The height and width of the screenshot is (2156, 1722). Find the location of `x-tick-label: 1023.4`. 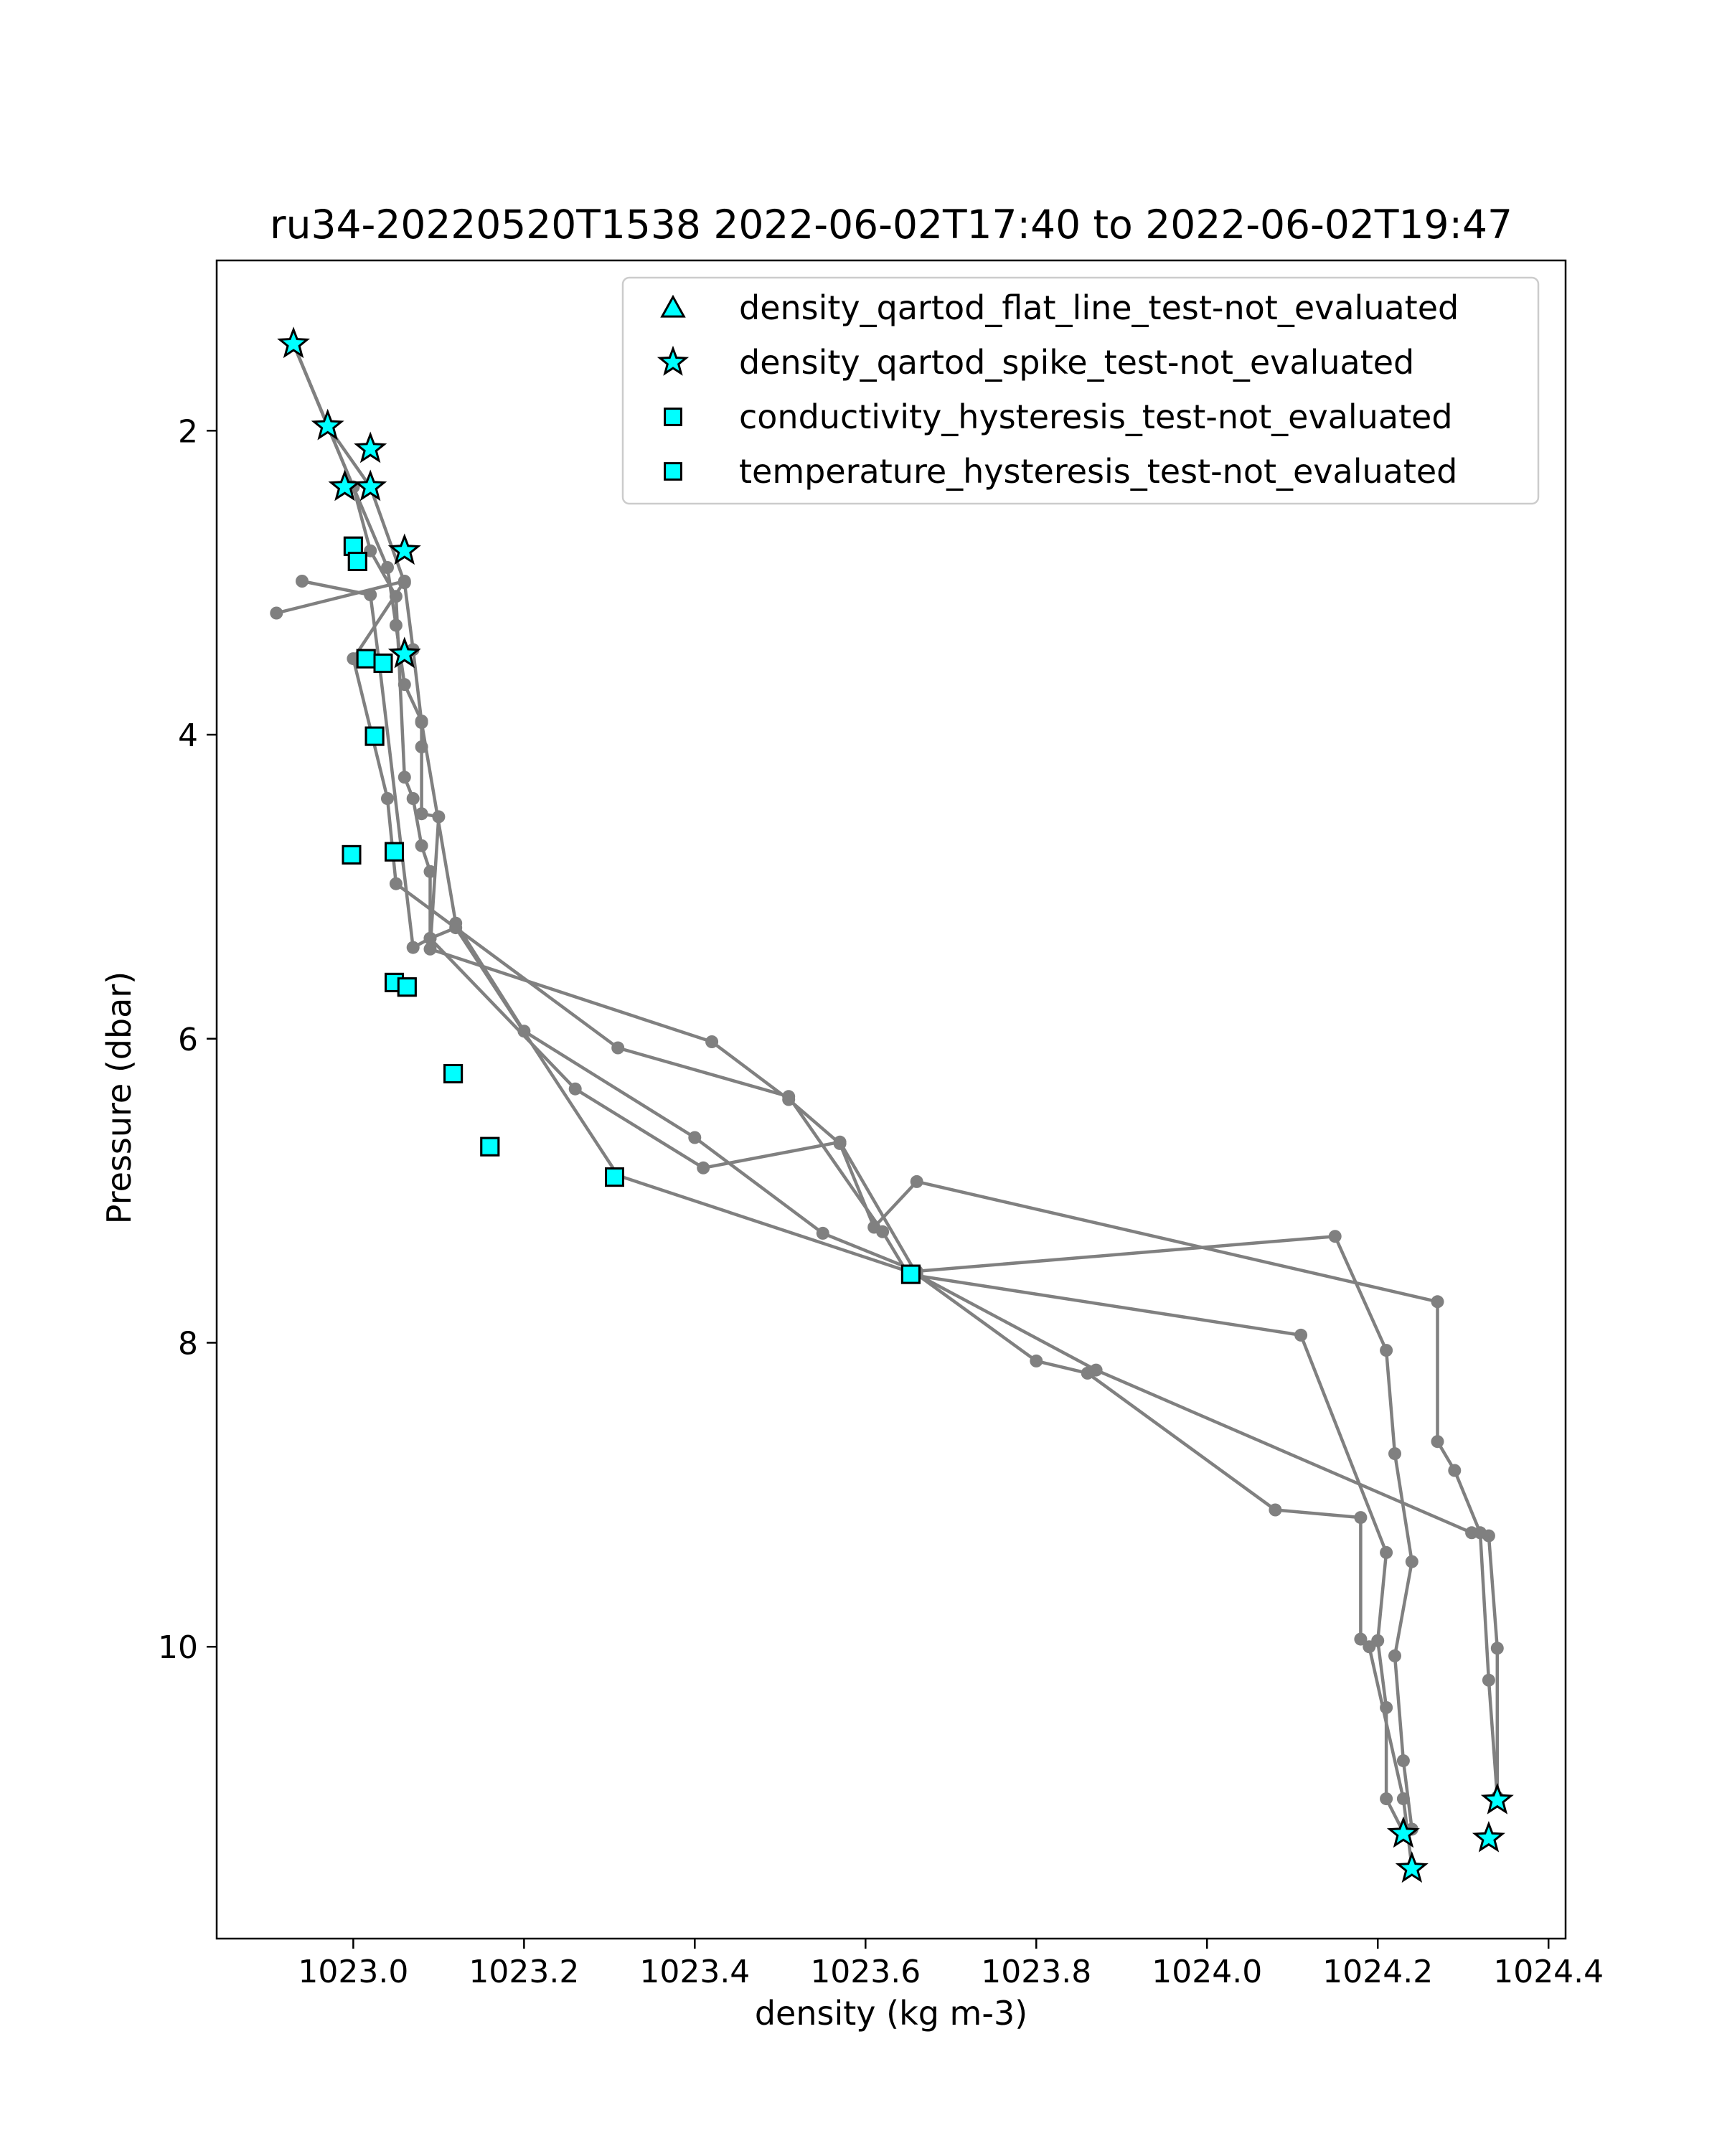

x-tick-label: 1023.4 is located at coordinates (694, 1972).